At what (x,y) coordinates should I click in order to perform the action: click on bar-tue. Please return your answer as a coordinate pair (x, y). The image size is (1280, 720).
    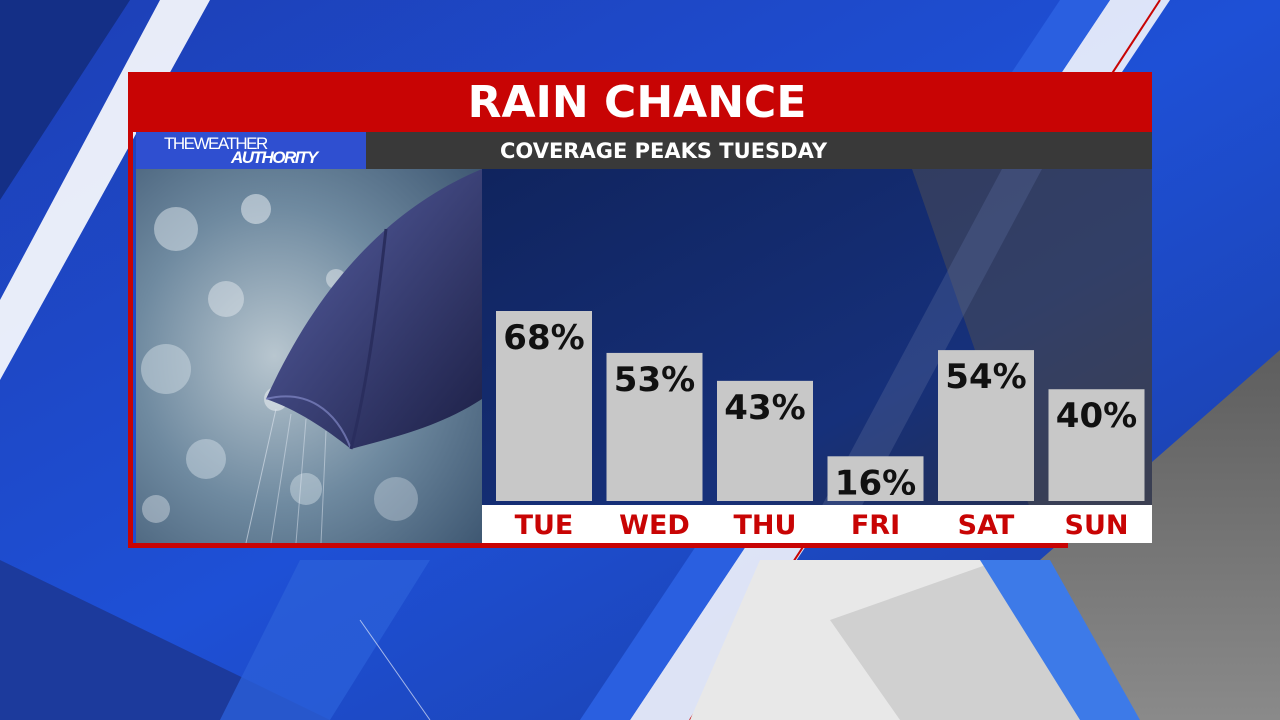
    Looking at the image, I should click on (544, 406).